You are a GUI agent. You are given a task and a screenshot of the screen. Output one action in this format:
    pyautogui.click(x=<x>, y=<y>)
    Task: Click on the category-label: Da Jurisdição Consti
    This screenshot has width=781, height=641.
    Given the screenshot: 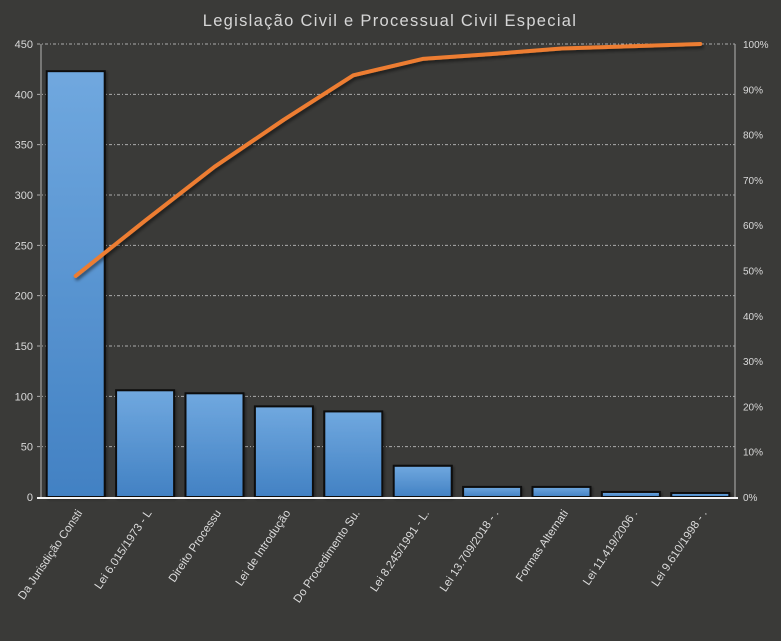 What is the action you would take?
    pyautogui.click(x=50, y=555)
    